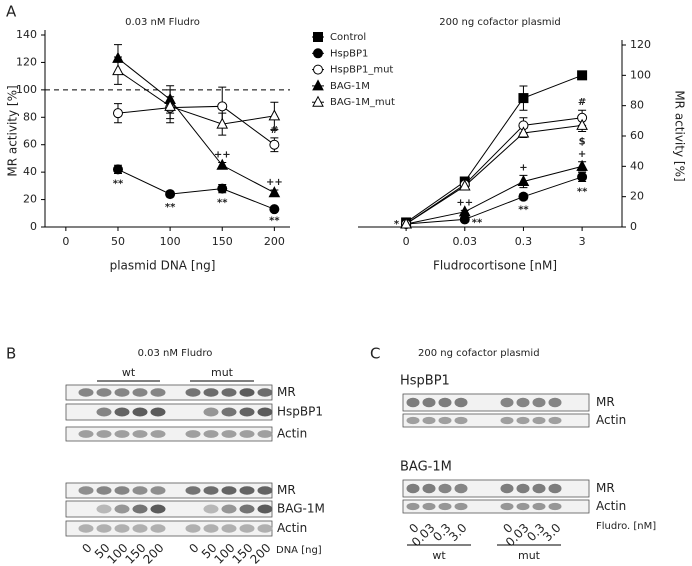  What do you see at coordinates (362, 102) in the screenshot?
I see `legend-label: BAG-1M_mut` at bounding box center [362, 102].